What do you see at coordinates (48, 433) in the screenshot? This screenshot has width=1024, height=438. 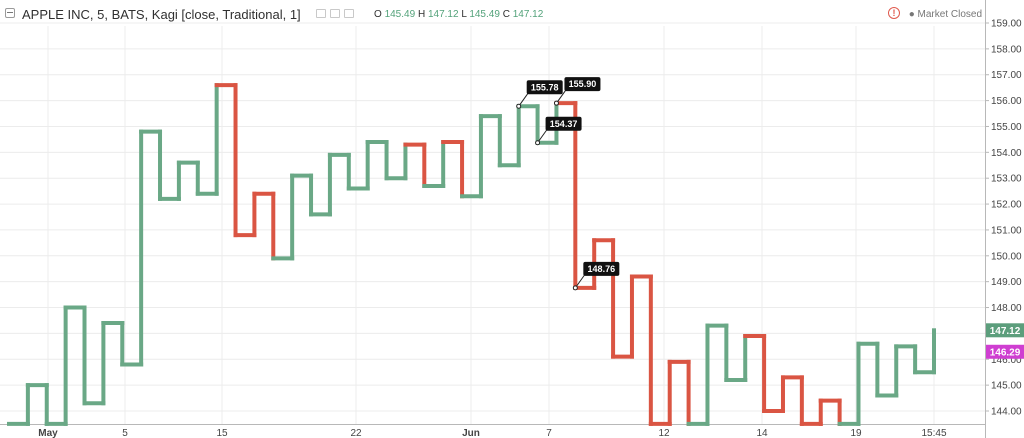 I see `x-tick-label: May` at bounding box center [48, 433].